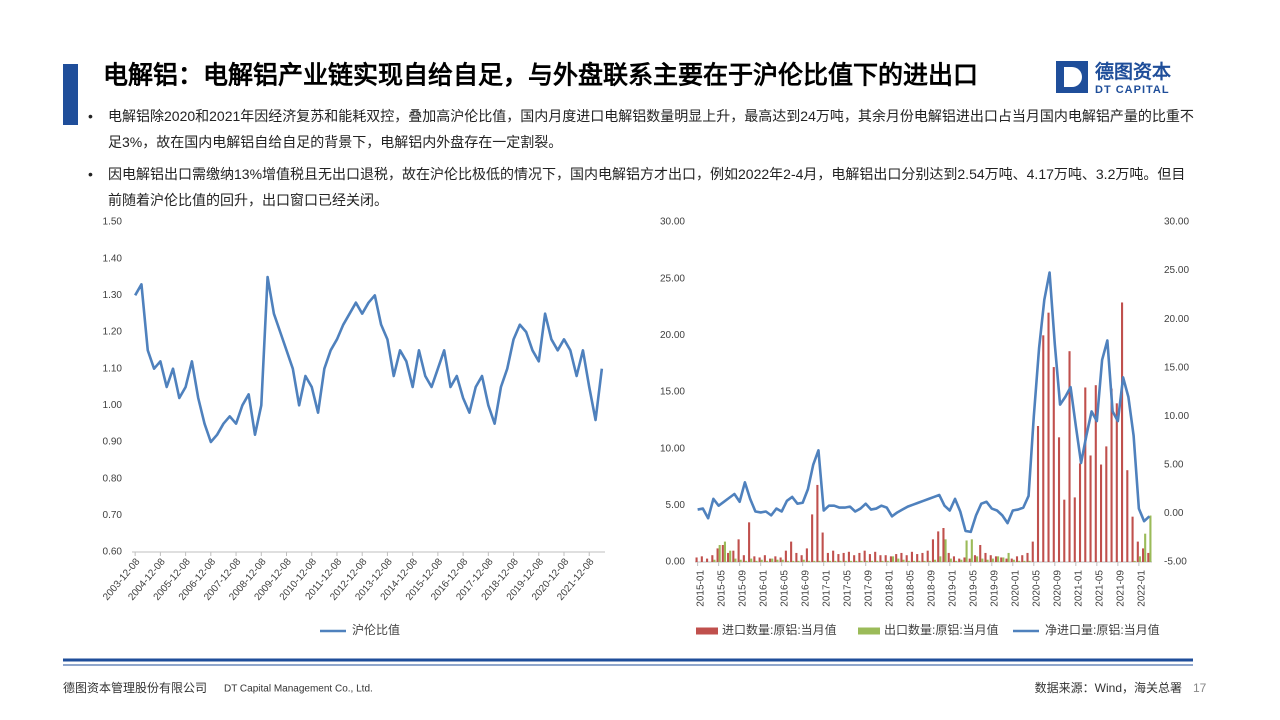 The image size is (1280, 720). What do you see at coordinates (1176, 367) in the screenshot?
I see `y2-tick-label: 15.00` at bounding box center [1176, 367].